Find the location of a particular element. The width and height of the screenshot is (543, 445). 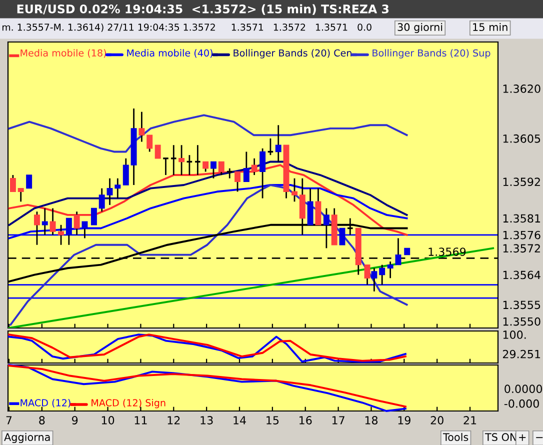

text: 15 min is located at coordinates (490, 27).